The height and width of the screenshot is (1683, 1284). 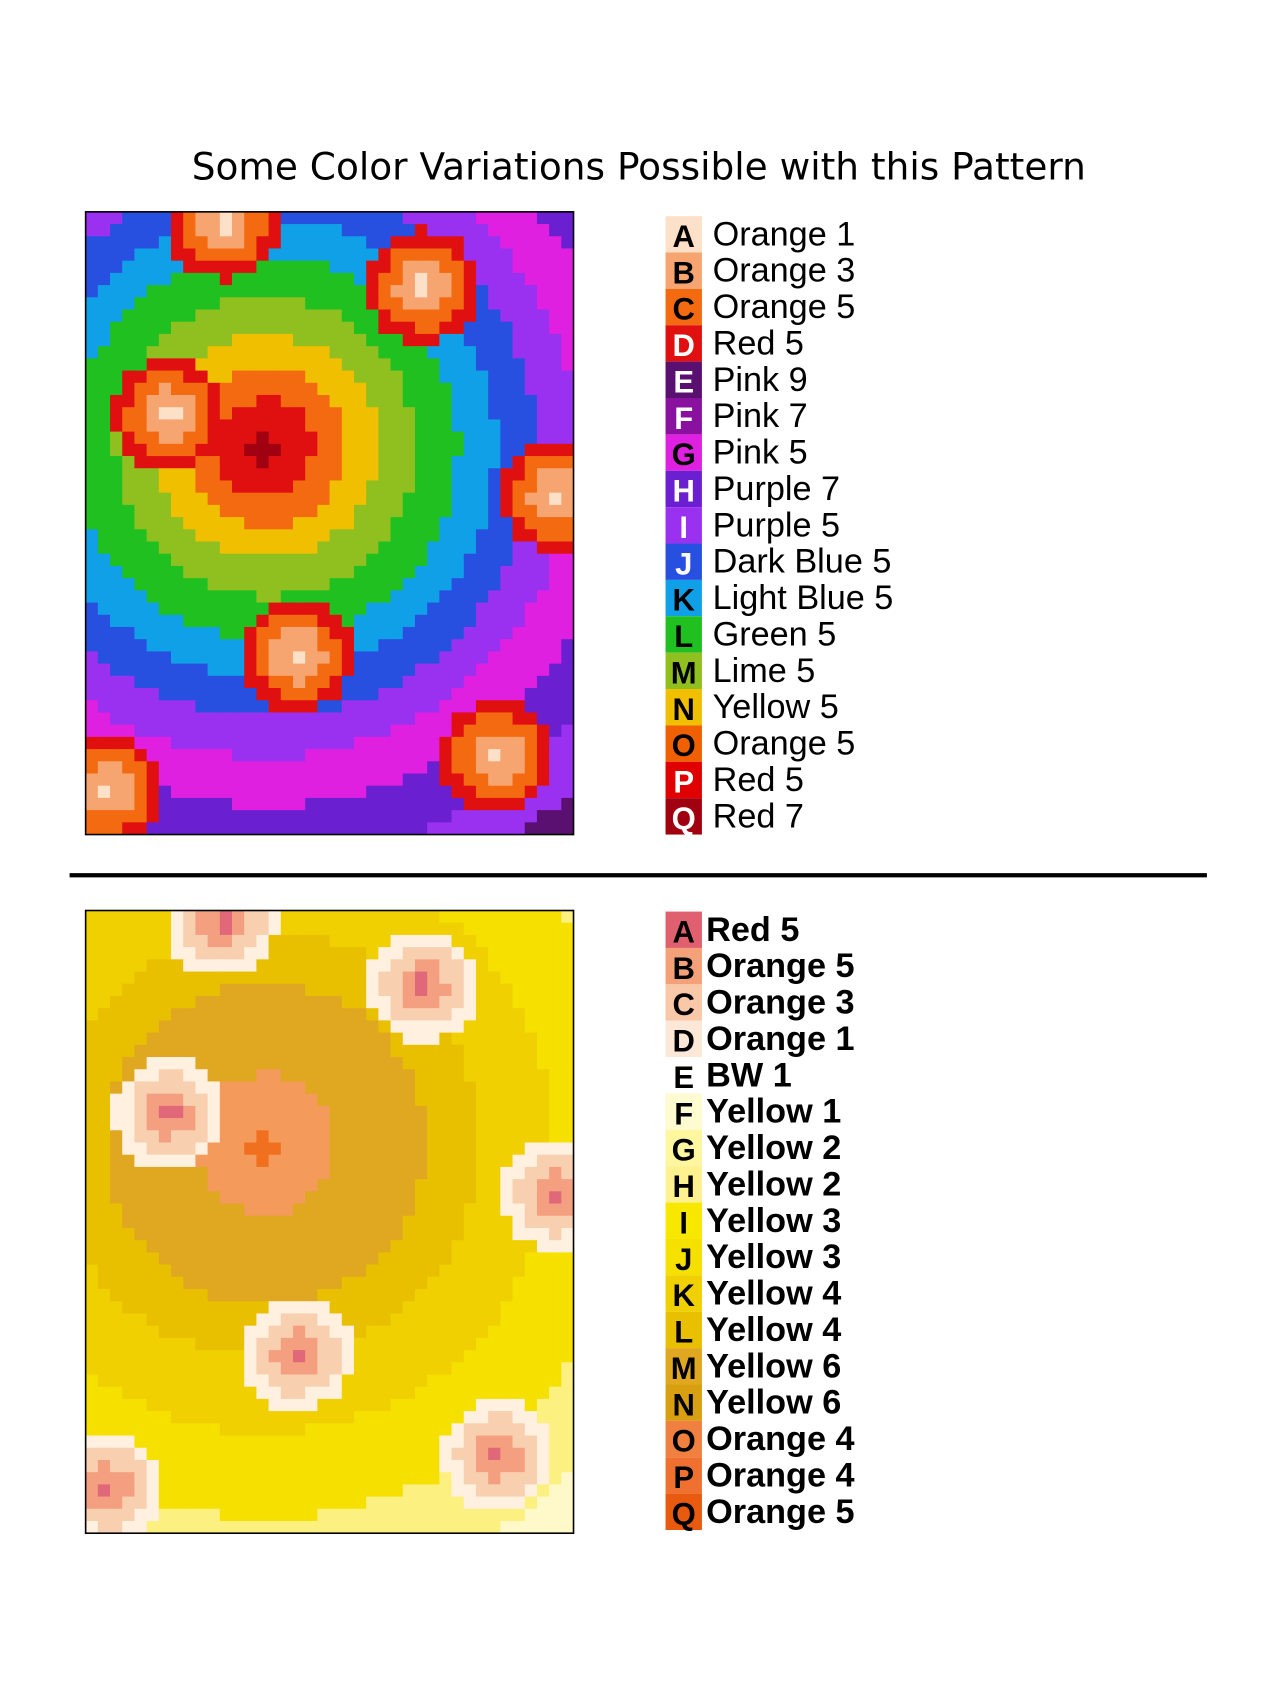 I want to click on color-swatch, so click(x=683, y=525).